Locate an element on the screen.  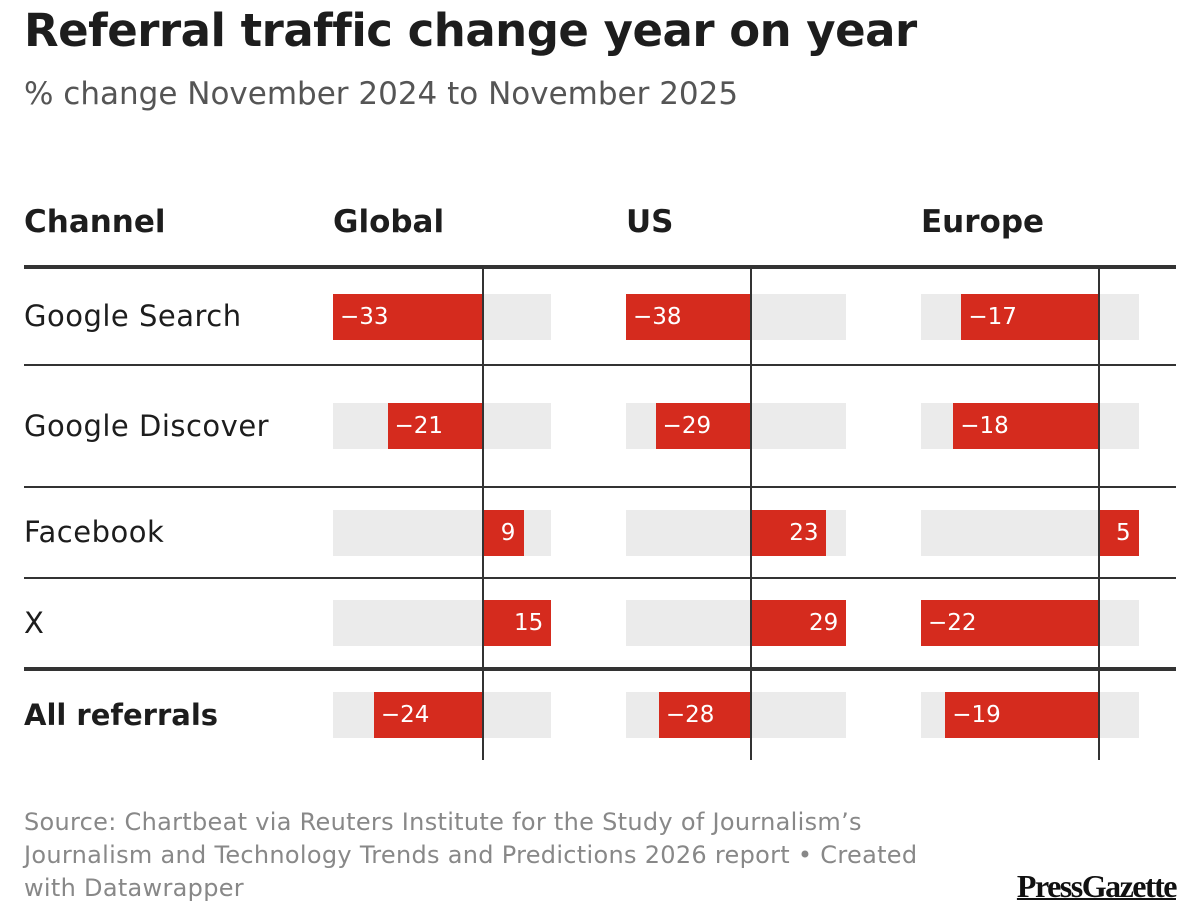
value-label: −33 is located at coordinates (364, 316).